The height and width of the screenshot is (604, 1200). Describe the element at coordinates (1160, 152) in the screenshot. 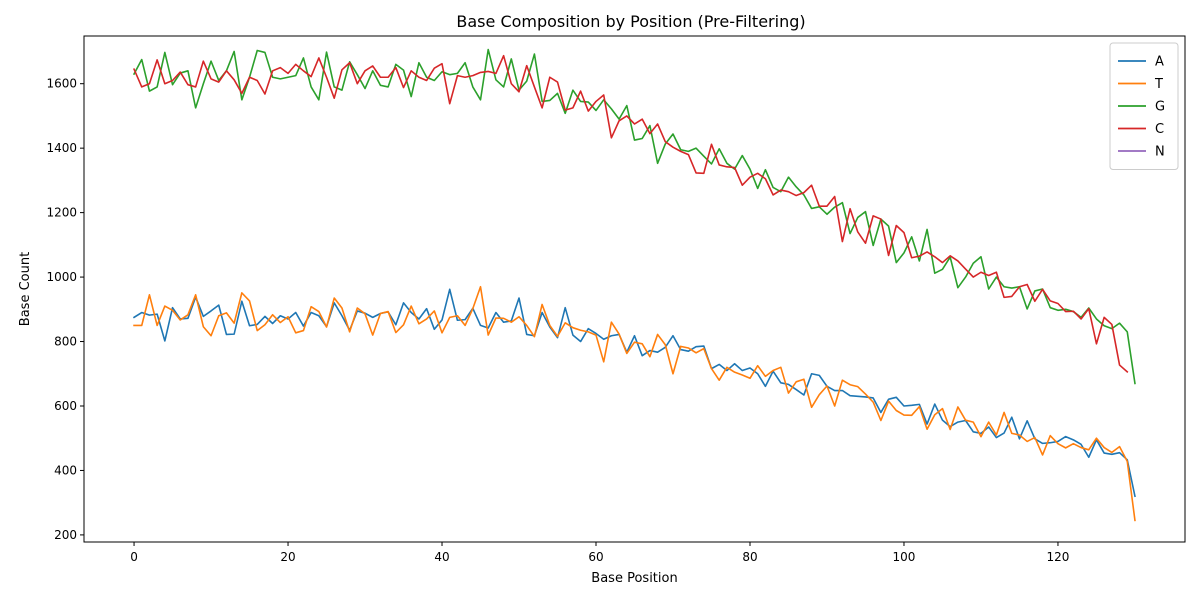

I see `legend-label-n: N` at that location.